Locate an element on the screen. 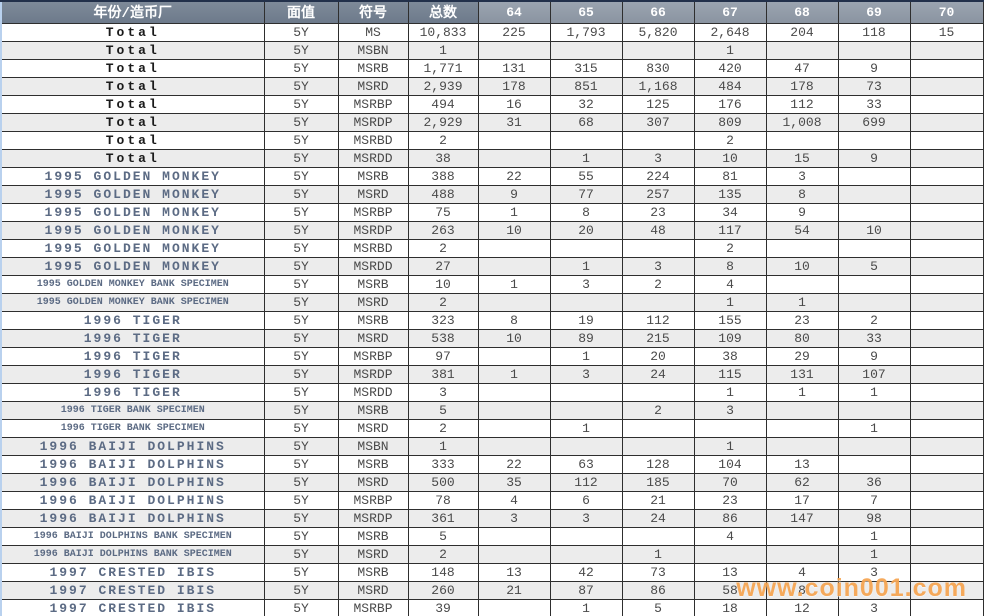 The height and width of the screenshot is (616, 985). cell-year-mint: 1996 TIGER BANK SPECIMEN is located at coordinates (132, 428).